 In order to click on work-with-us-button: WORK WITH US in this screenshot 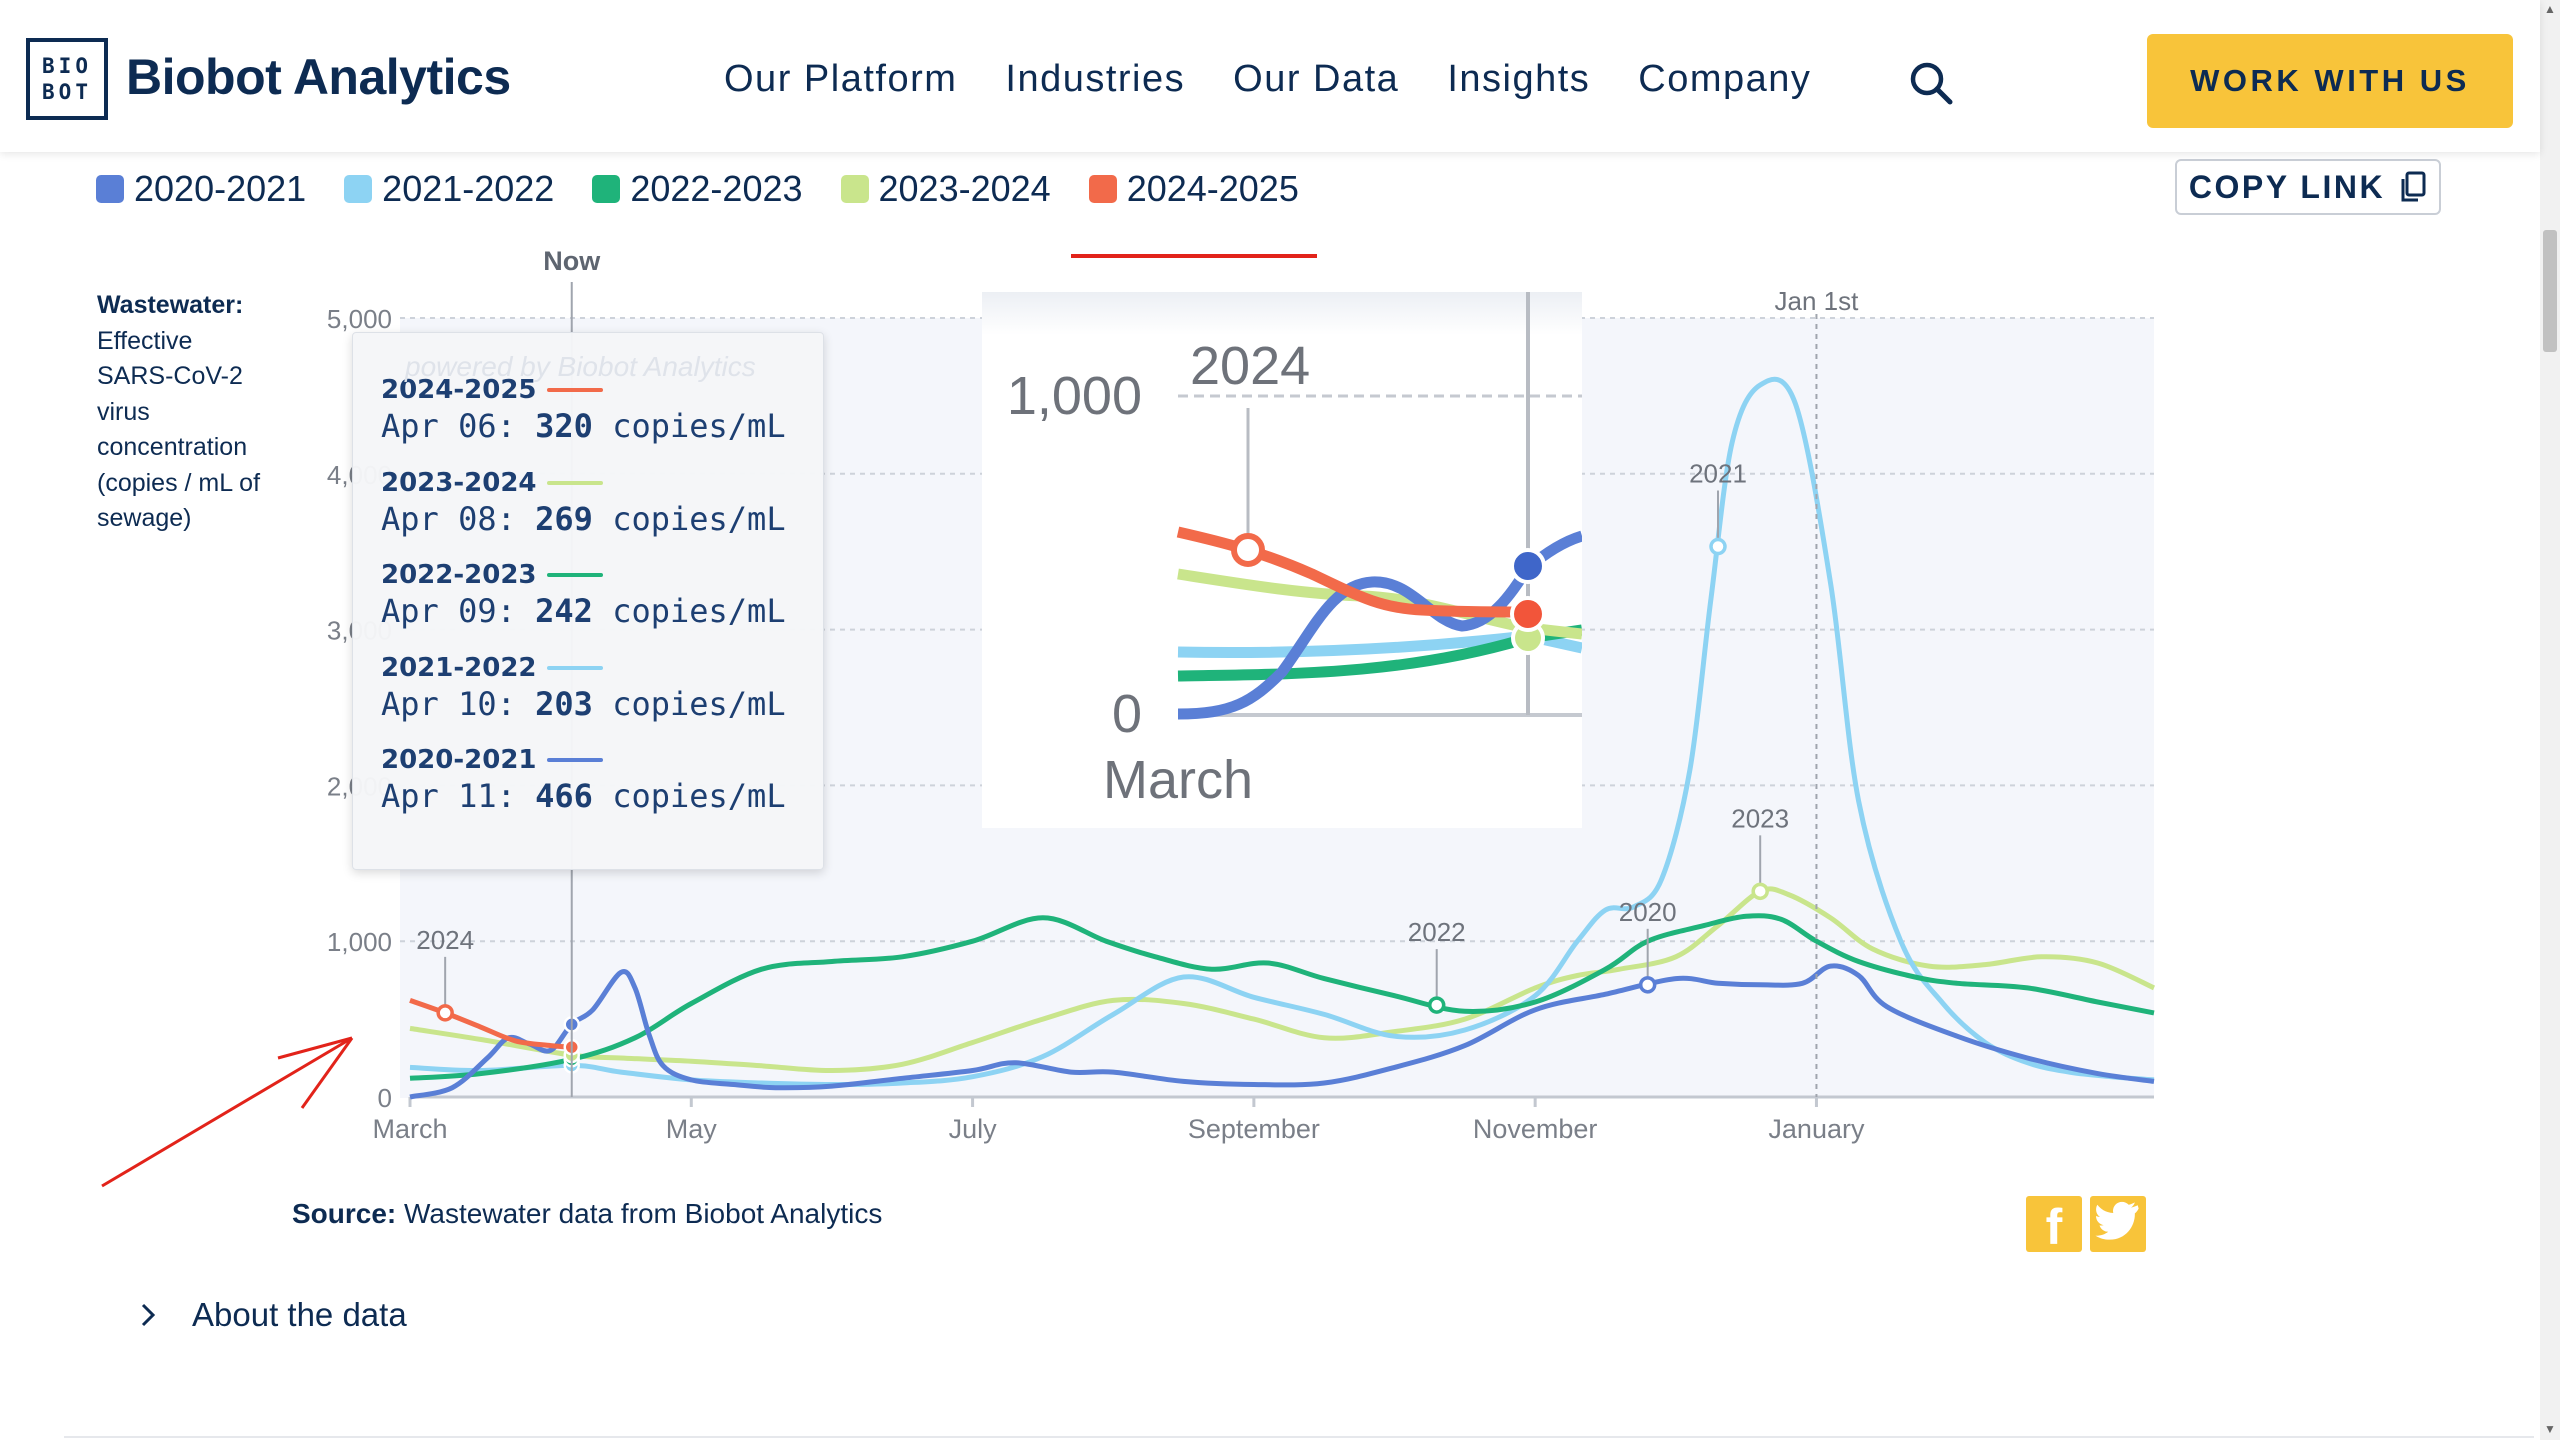, I will do `click(2330, 81)`.